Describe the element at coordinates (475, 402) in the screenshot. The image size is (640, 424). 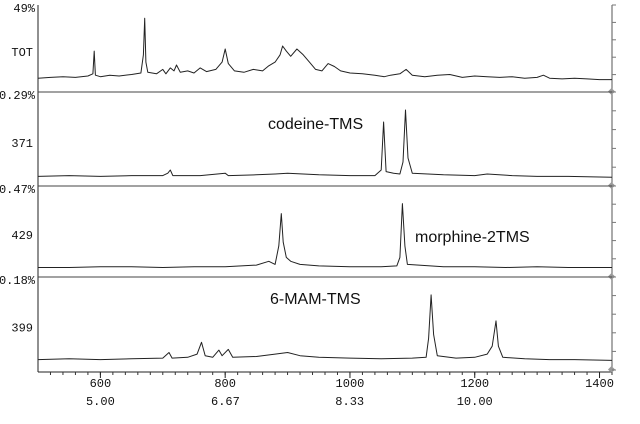
I see `x2-tick-label: 10.00` at that location.